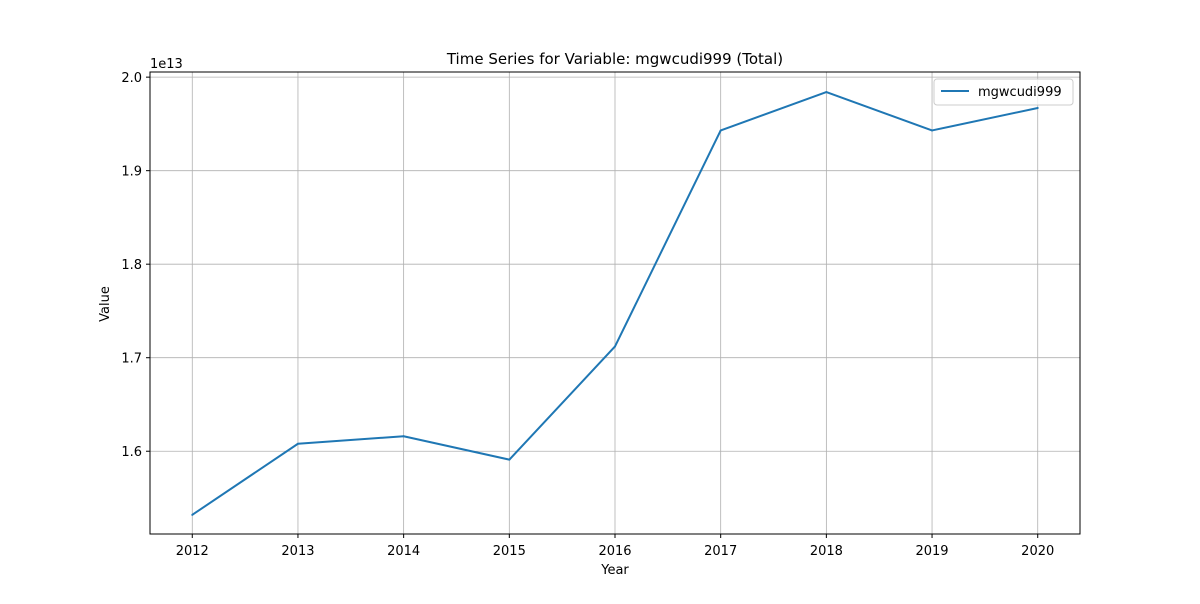  What do you see at coordinates (720, 551) in the screenshot?
I see `x-tick-label: 2017` at bounding box center [720, 551].